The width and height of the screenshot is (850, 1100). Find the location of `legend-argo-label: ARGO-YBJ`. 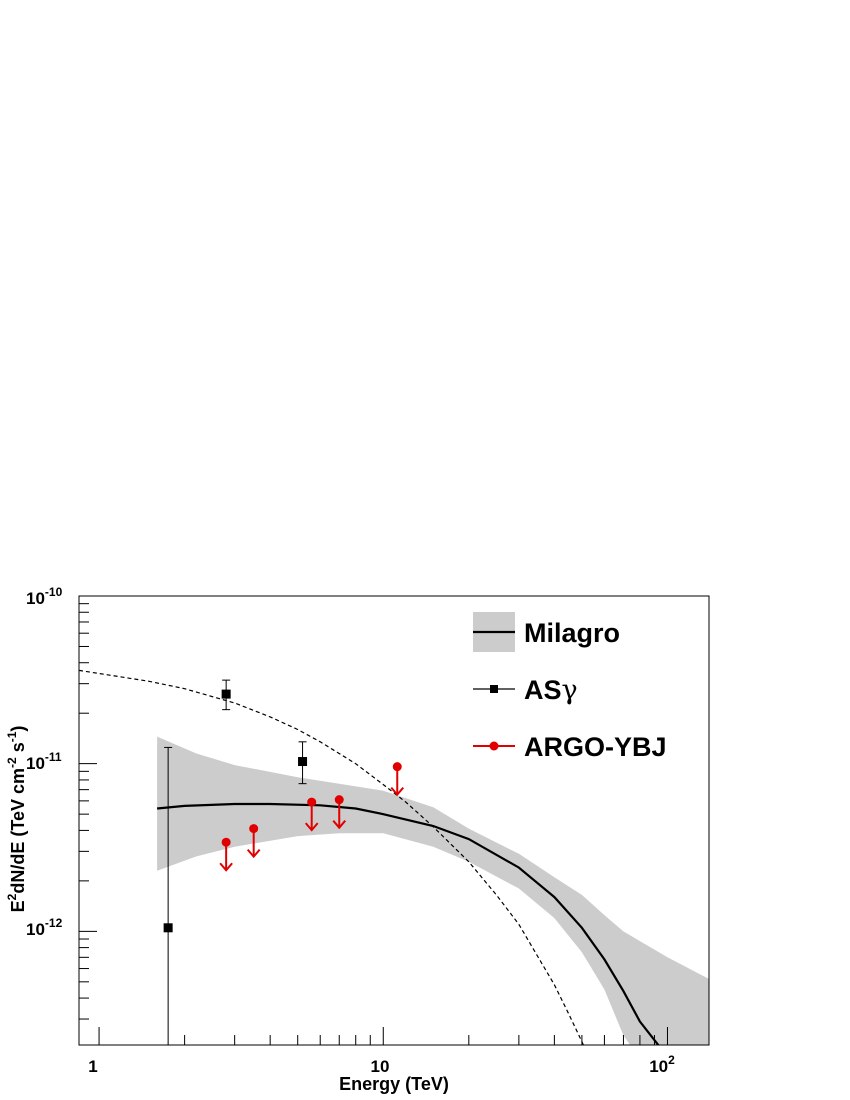

legend-argo-label: ARGO-YBJ is located at coordinates (595, 747).